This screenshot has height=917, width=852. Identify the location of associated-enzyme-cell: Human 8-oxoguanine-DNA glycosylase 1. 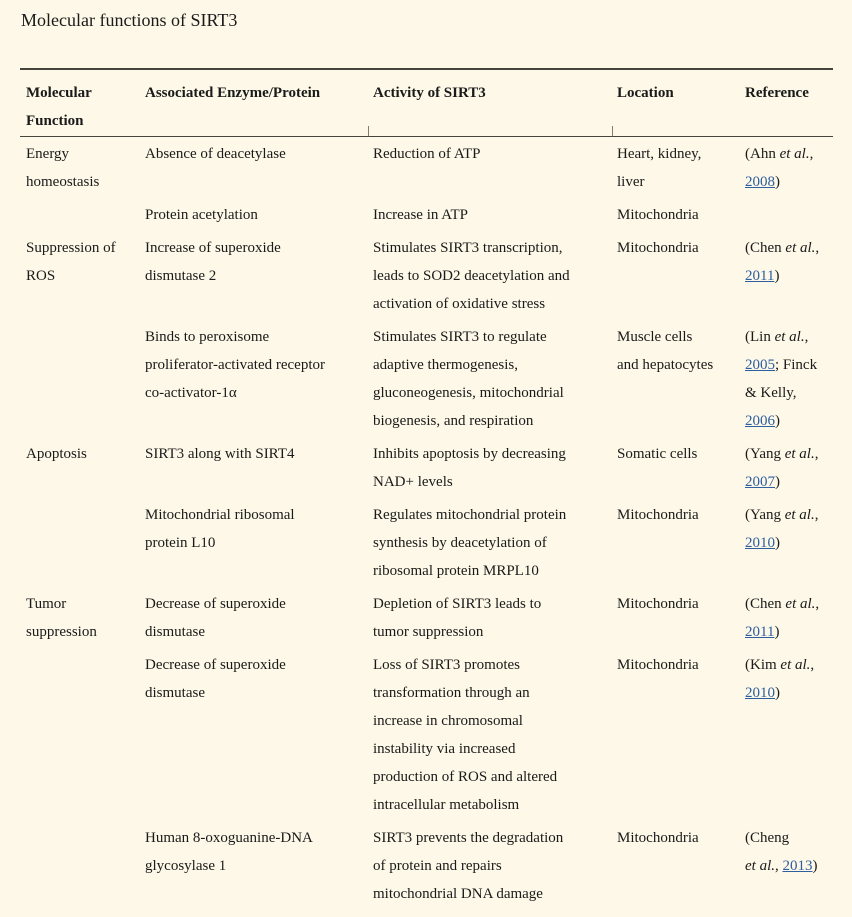
(229, 852).